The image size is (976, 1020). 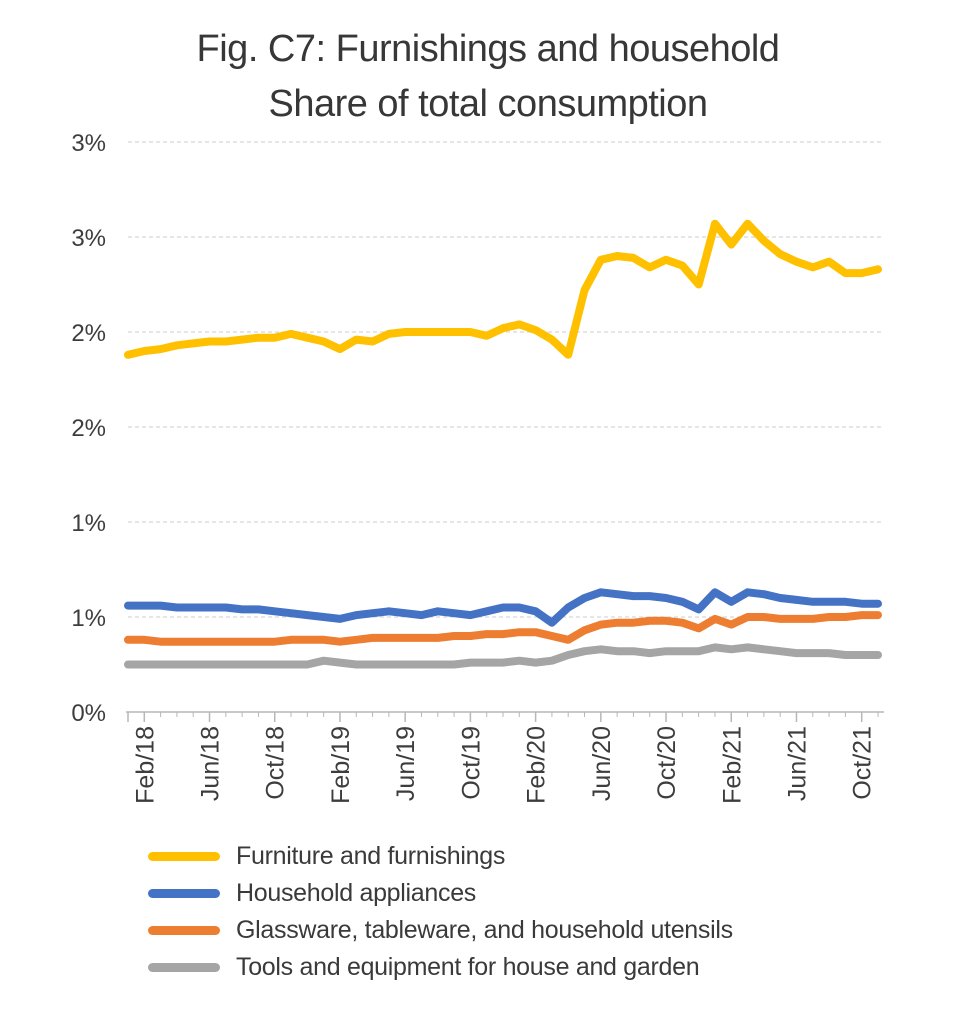 I want to click on x-tick-label: Oct/19, so click(x=471, y=763).